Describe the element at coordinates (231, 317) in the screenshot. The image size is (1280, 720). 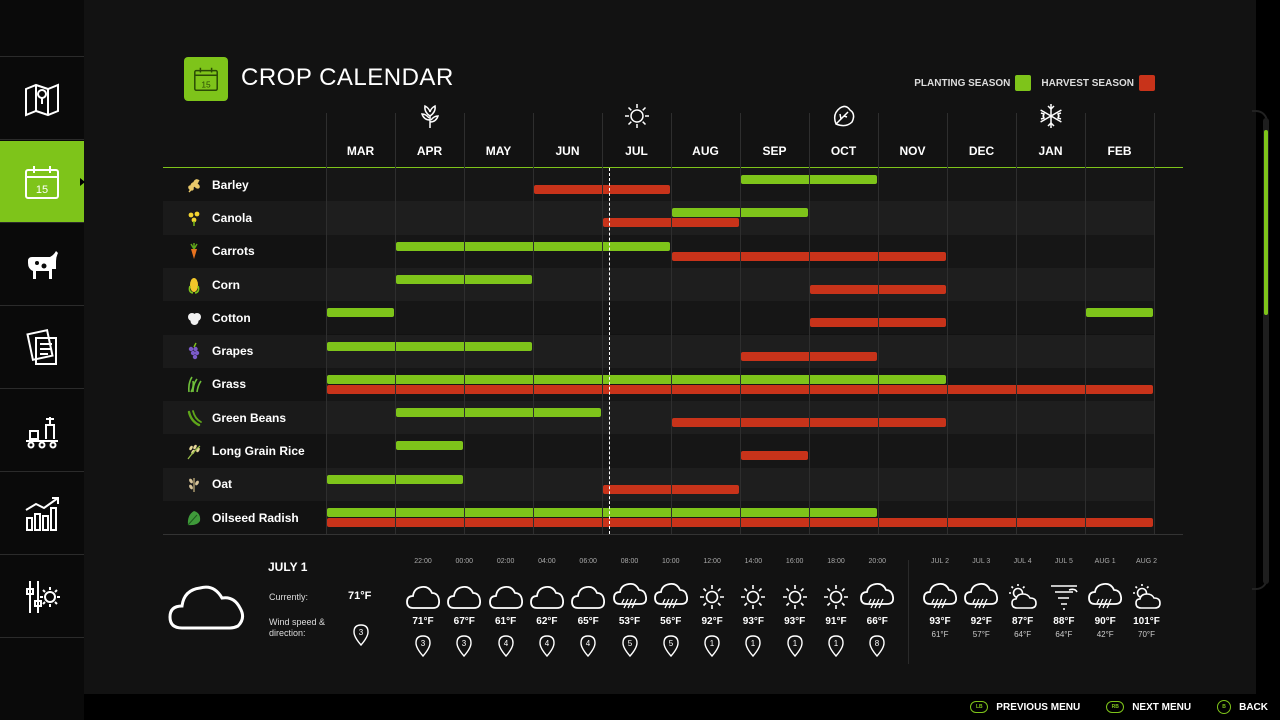
I see `crop-name: Cotton` at that location.